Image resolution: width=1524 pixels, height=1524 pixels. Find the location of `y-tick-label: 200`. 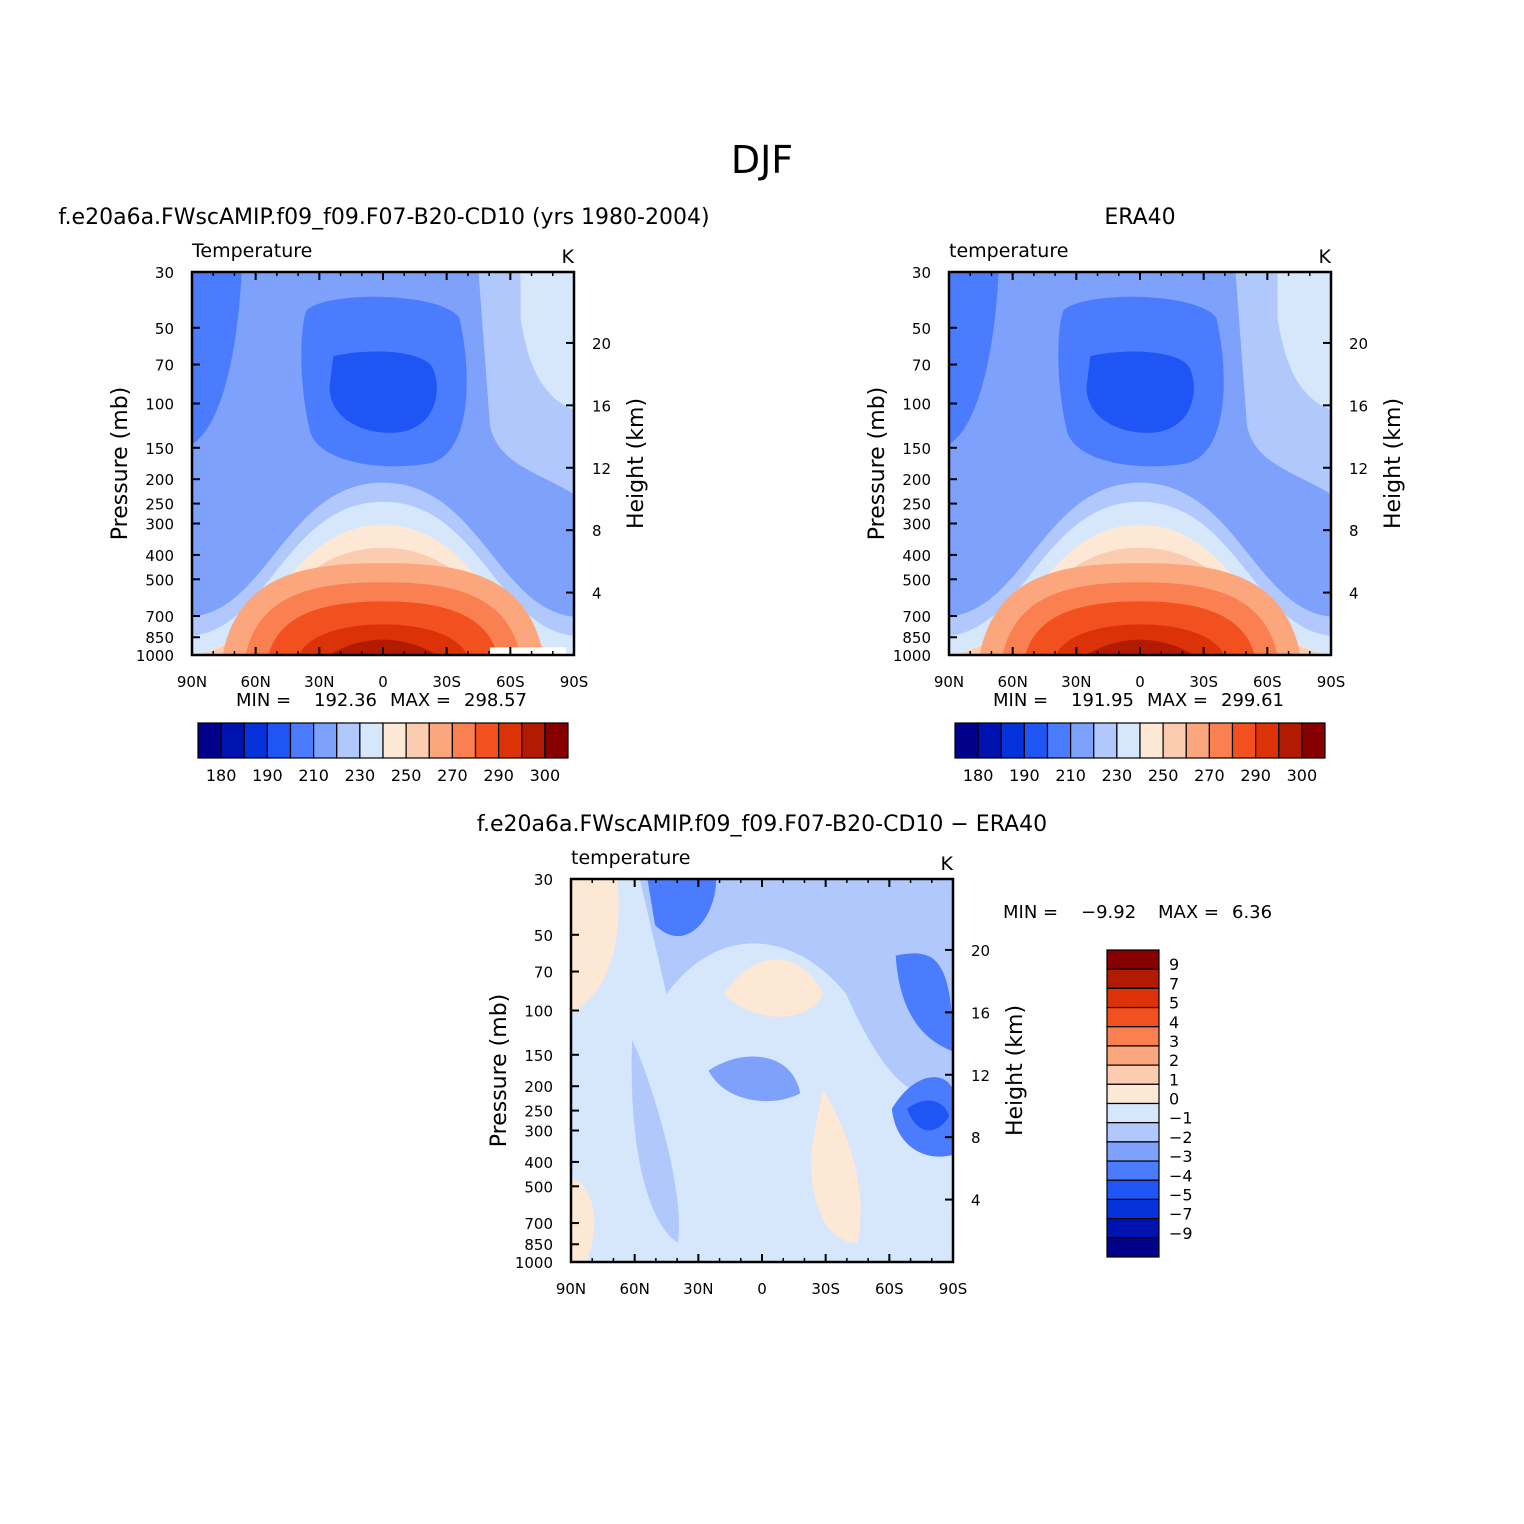

y-tick-label: 200 is located at coordinates (159, 480).